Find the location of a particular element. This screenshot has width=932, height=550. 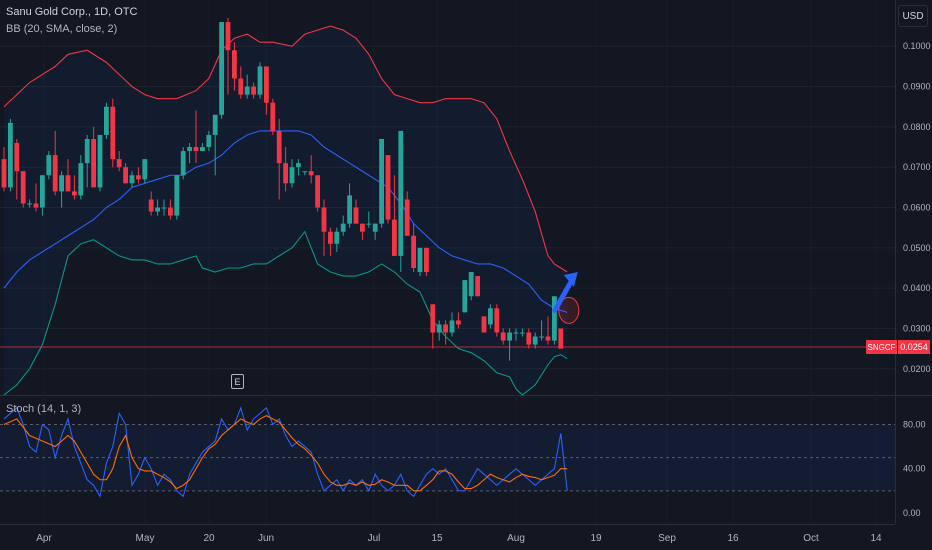

price-tick-label: 0.0500 is located at coordinates (917, 248).